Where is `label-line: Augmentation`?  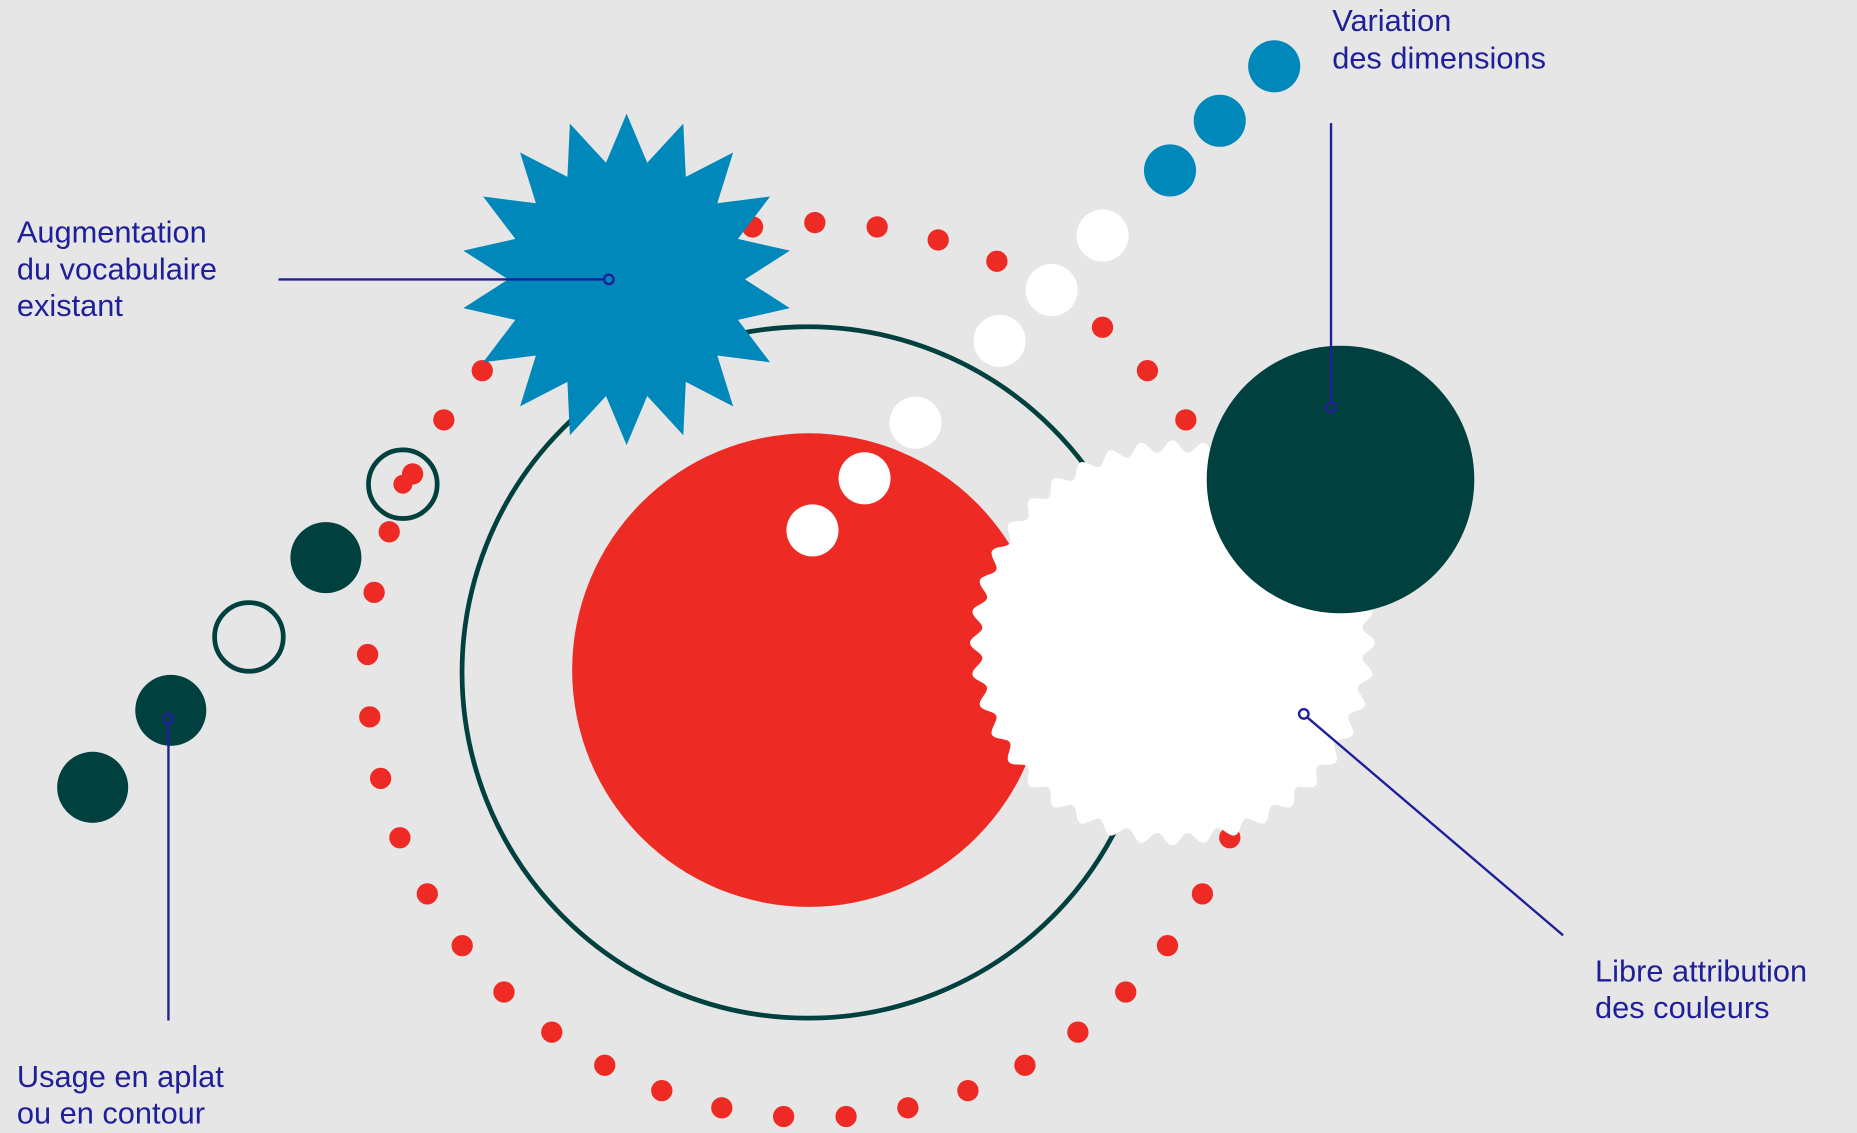 label-line: Augmentation is located at coordinates (112, 232).